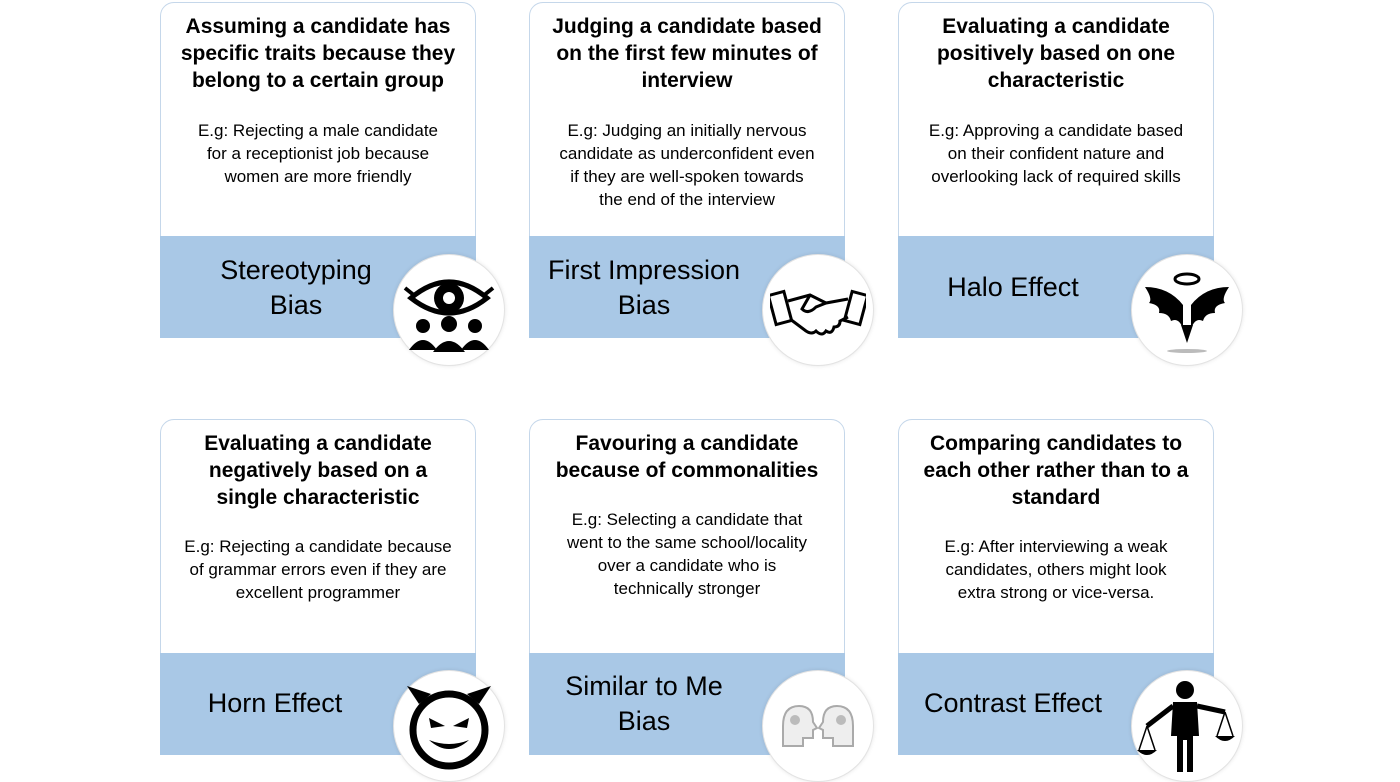 The width and height of the screenshot is (1400, 782). What do you see at coordinates (449, 310) in the screenshot?
I see `eye-crowd-icon` at bounding box center [449, 310].